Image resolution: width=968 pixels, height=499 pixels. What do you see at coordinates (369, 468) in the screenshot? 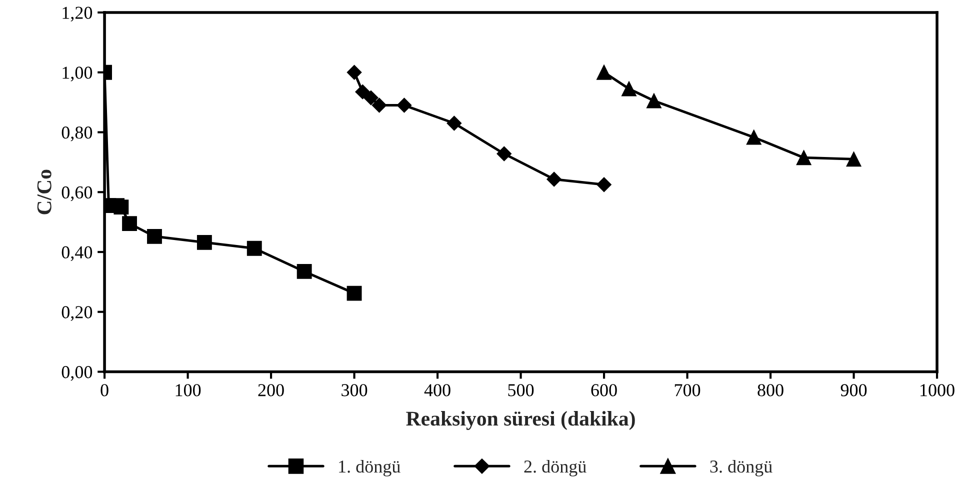
I see `legend-label: 1. döngü` at bounding box center [369, 468].